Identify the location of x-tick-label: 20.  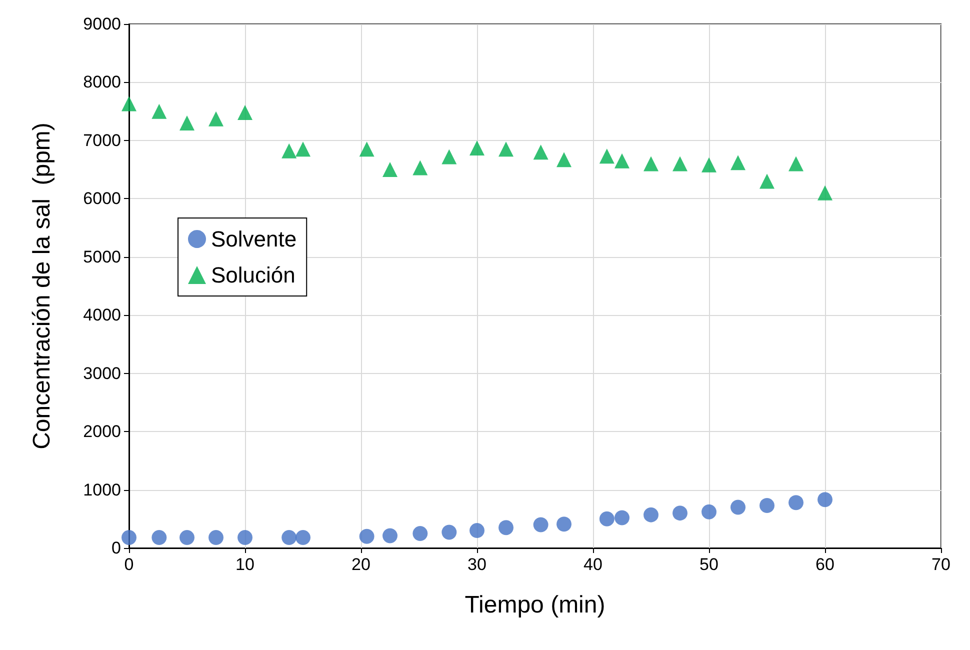
(361, 564).